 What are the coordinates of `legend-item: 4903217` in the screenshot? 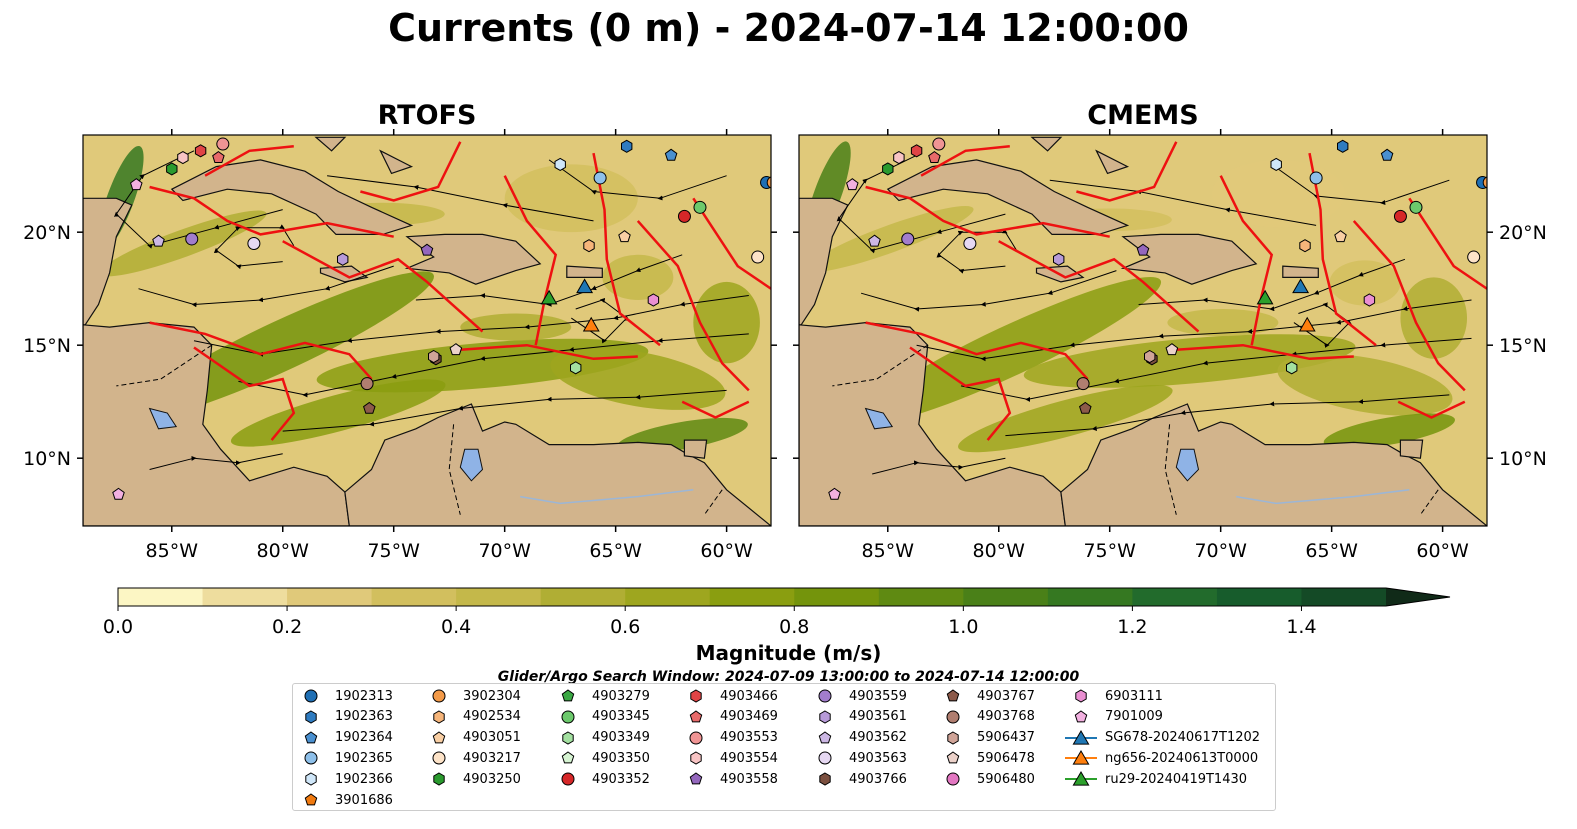 It's located at (471, 758).